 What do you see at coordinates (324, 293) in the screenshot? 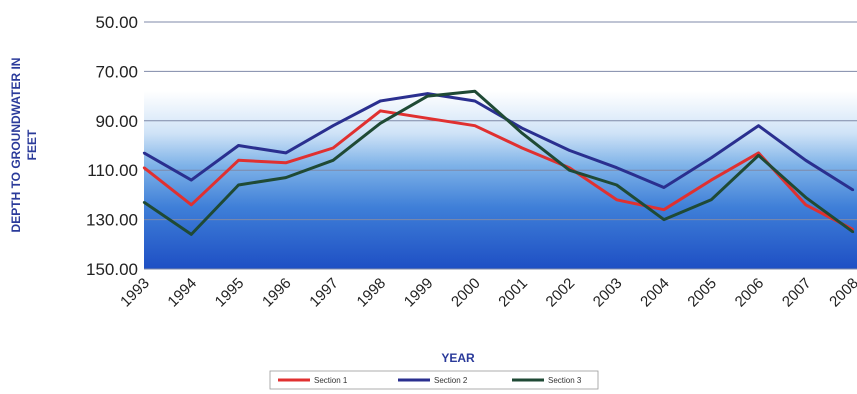
I see `x-tick-label: 1997` at bounding box center [324, 293].